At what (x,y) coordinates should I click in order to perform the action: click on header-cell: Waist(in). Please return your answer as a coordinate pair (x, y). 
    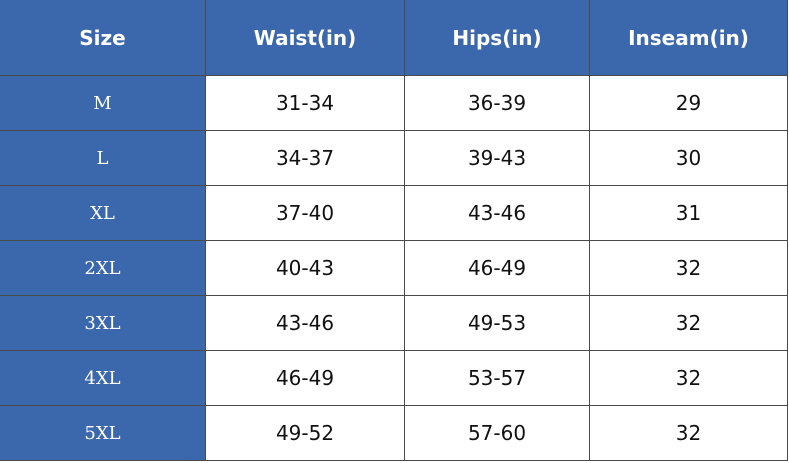
    Looking at the image, I should click on (305, 38).